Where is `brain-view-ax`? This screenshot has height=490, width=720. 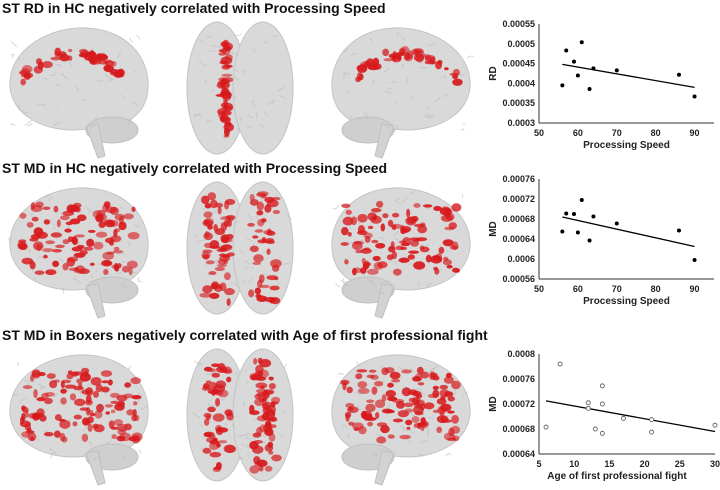 brain-view-ax is located at coordinates (240, 88).